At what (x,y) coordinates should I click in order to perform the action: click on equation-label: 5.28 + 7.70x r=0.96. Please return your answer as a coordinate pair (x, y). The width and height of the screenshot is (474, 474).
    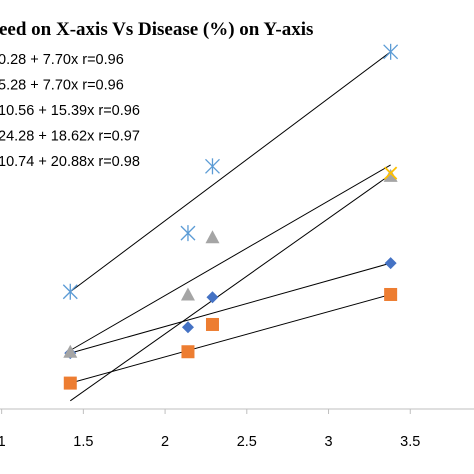
    Looking at the image, I should click on (62, 86).